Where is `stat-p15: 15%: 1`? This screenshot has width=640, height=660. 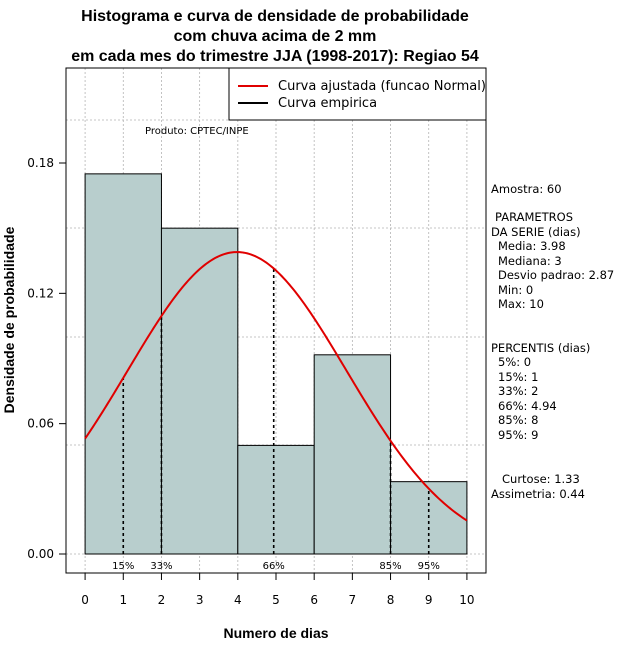
stat-p15: 15%: 1 is located at coordinates (518, 377).